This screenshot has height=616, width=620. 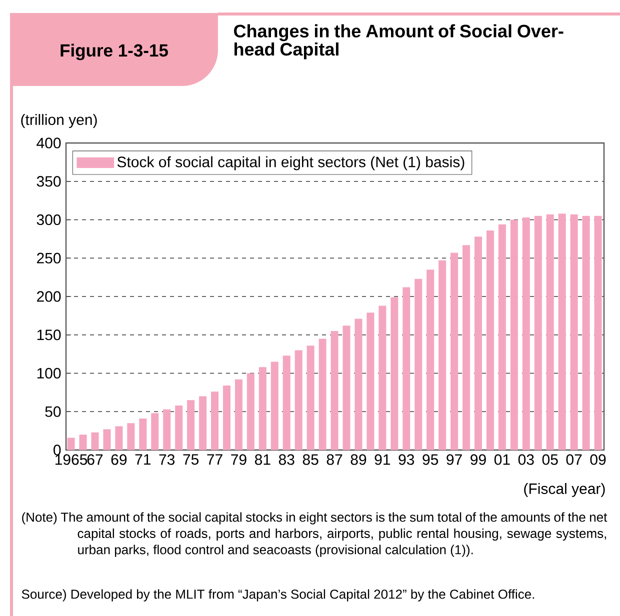 I want to click on x-tick-label: 79, so click(x=238, y=459).